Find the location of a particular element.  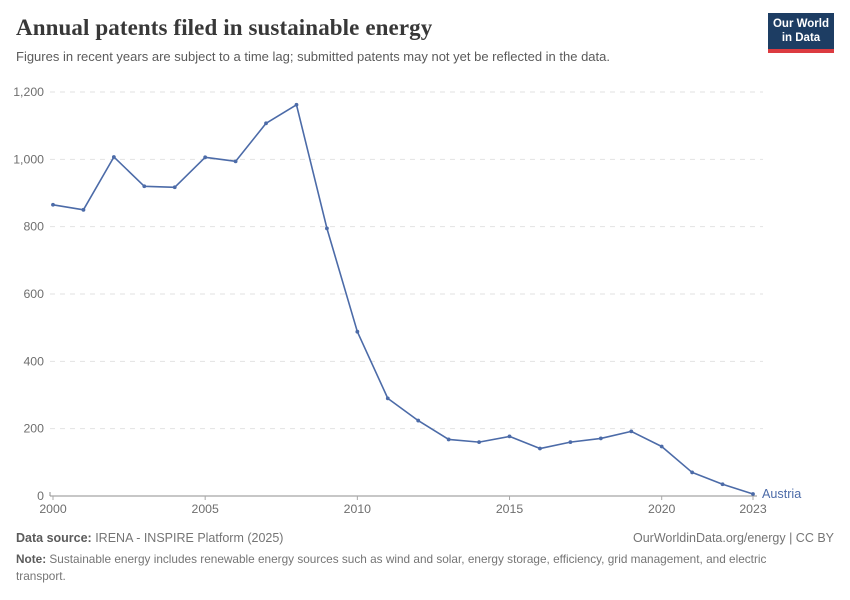

y-tick-label: 600 is located at coordinates (33, 294).